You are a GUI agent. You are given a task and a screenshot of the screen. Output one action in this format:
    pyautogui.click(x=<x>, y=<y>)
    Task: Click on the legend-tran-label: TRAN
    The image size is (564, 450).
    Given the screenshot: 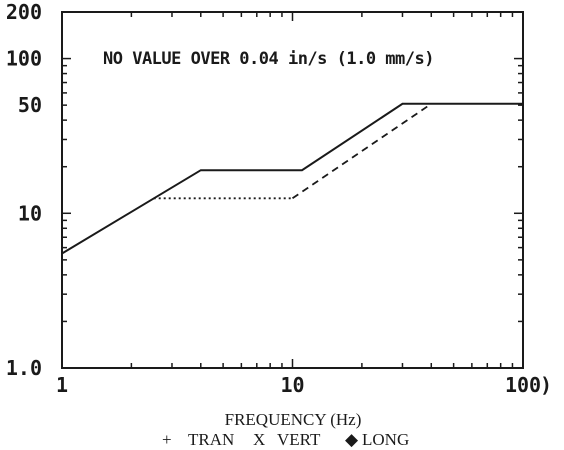 What is the action you would take?
    pyautogui.click(x=211, y=439)
    